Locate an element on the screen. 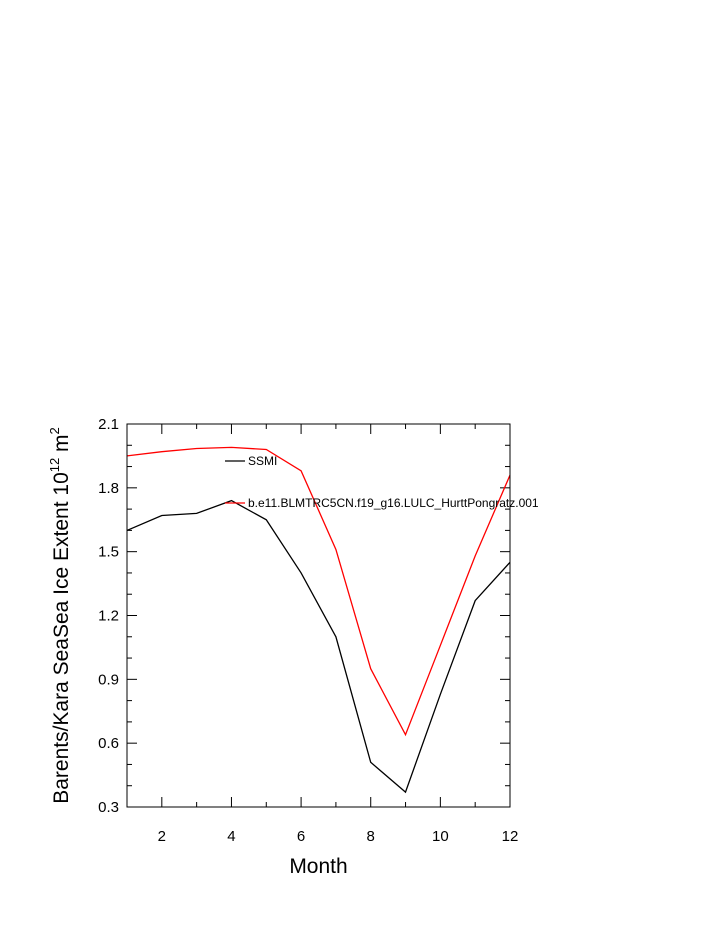 This screenshot has width=723, height=935. x-axis-title: Month is located at coordinates (318, 866).